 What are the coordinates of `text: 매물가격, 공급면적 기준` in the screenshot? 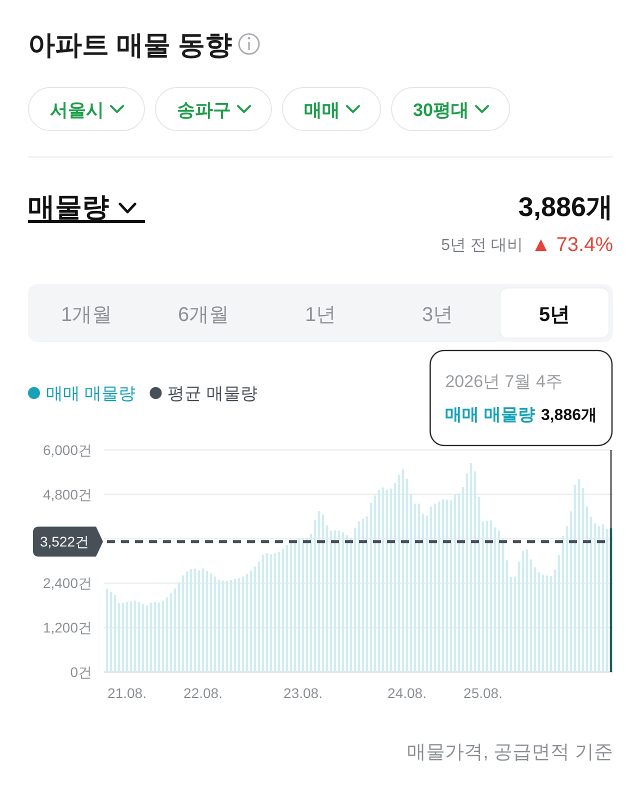 It's located at (510, 752).